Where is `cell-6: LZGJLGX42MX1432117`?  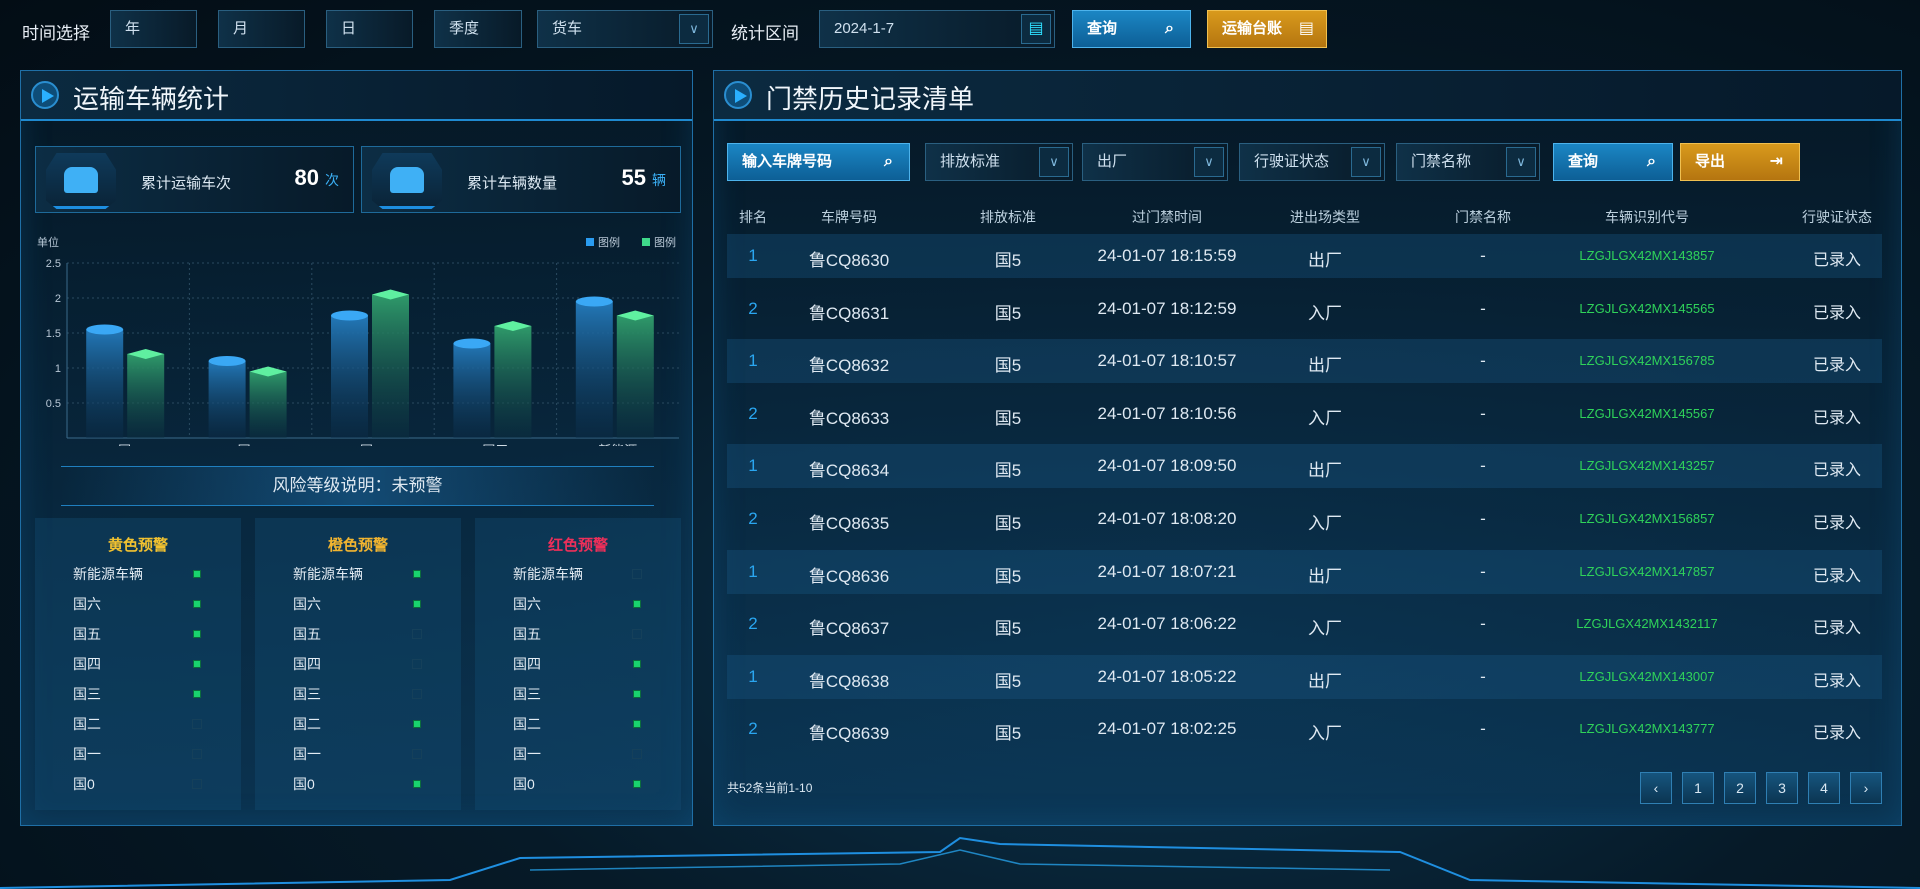
cell-6: LZGJLGX42MX1432117 is located at coordinates (1647, 624).